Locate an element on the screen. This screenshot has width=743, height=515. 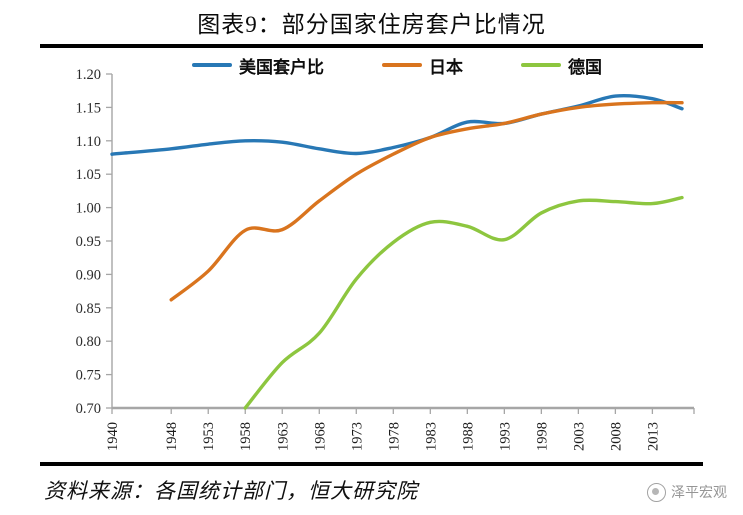
legend-label-japan: 日本 is located at coordinates (446, 67).